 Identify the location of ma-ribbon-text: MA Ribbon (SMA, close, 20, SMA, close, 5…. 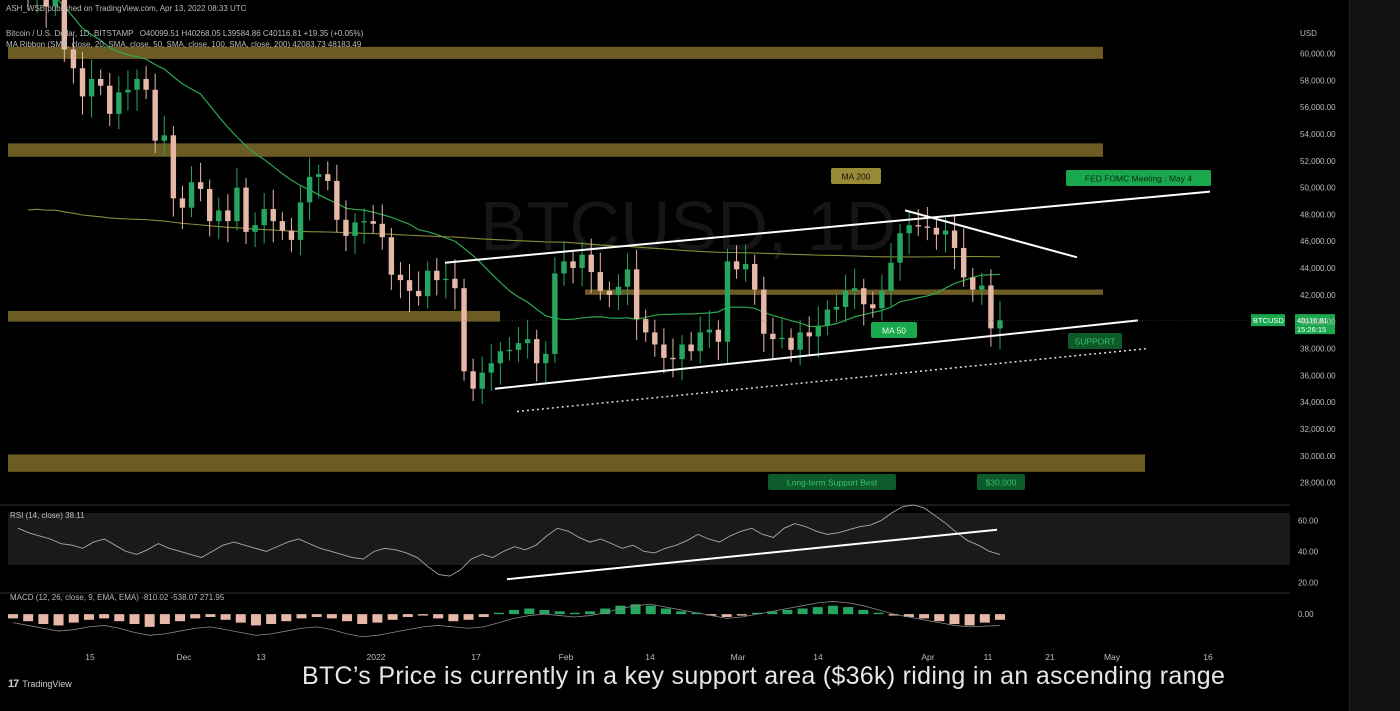
(184, 44).